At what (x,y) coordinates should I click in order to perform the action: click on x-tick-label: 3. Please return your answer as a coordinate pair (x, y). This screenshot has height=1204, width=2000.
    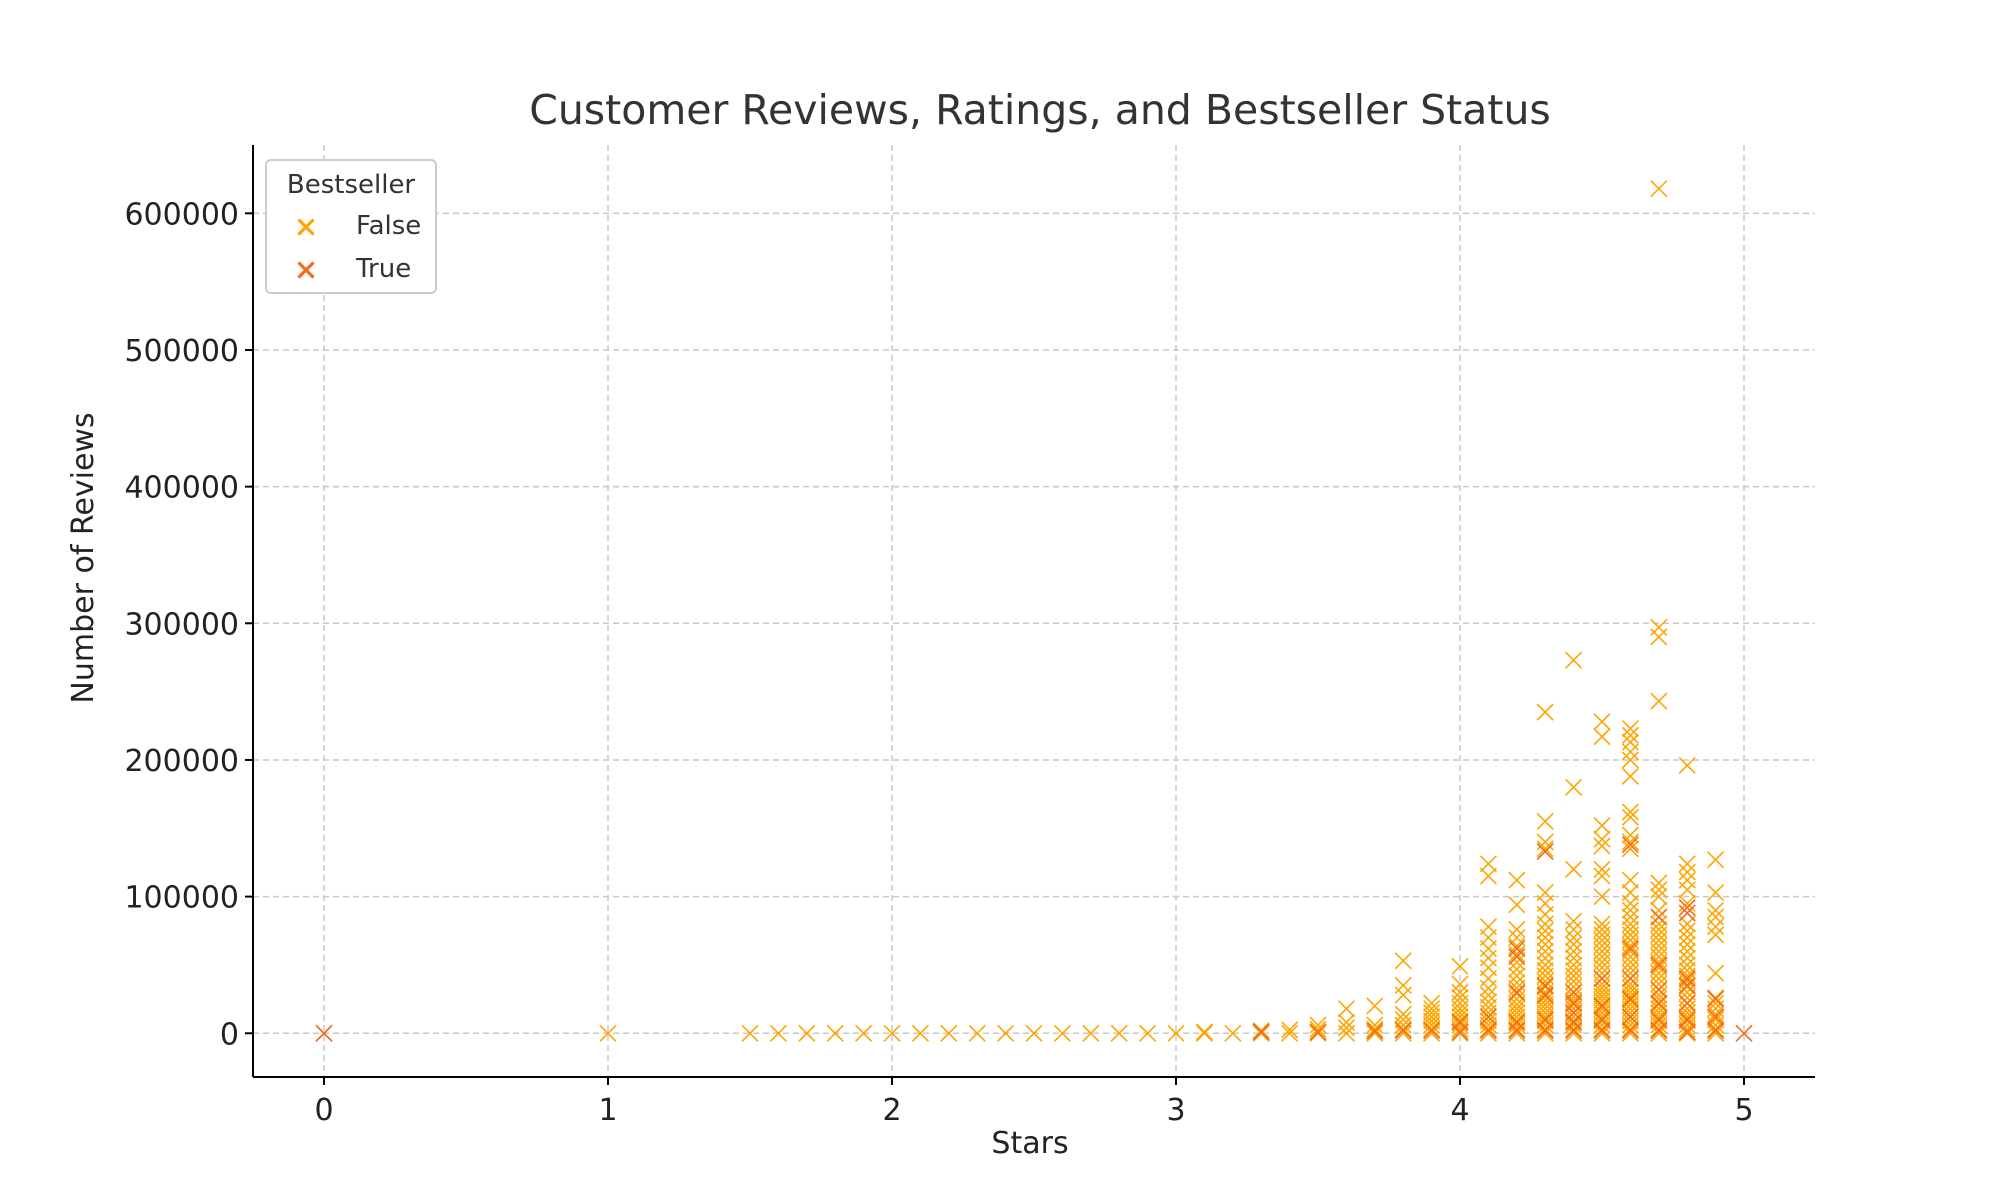
    Looking at the image, I should click on (1175, 1110).